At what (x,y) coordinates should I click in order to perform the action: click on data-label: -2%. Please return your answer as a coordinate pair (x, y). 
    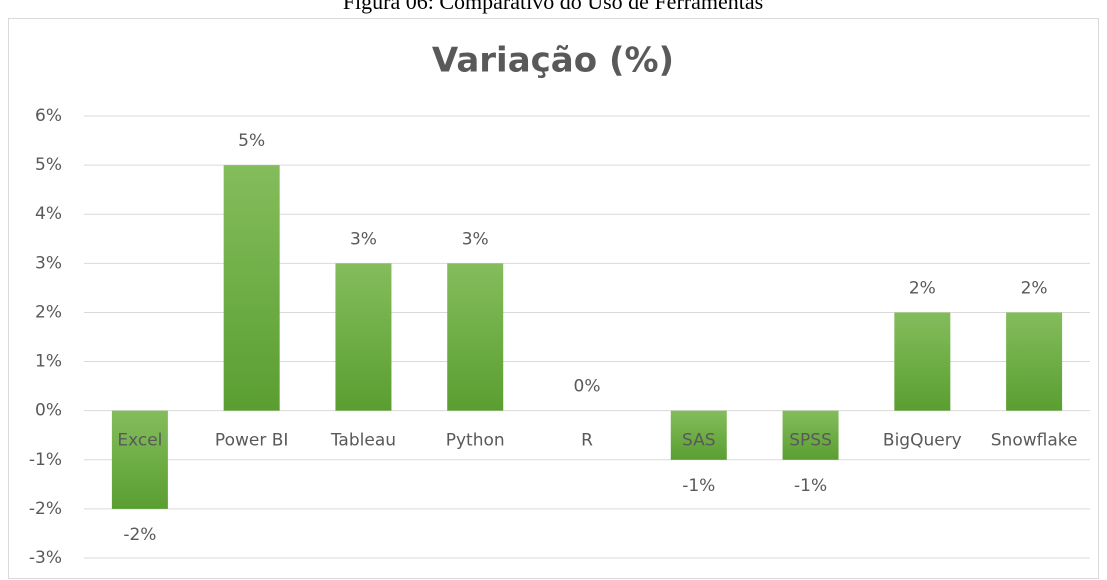
    Looking at the image, I should click on (139, 535).